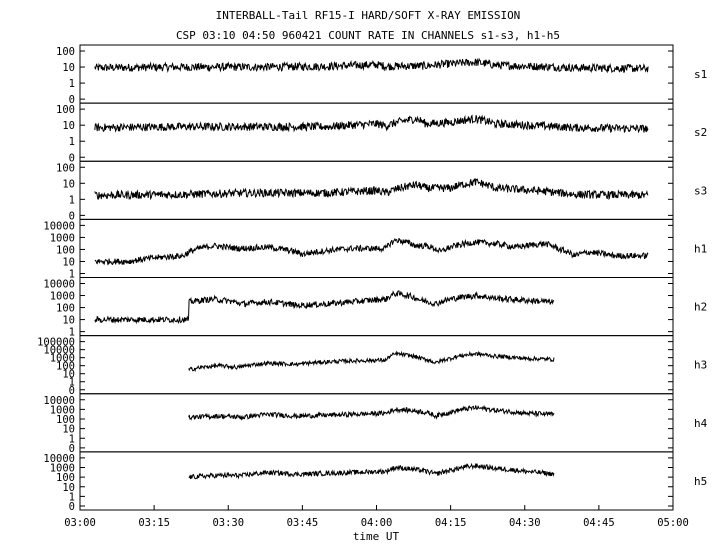  Describe the element at coordinates (324, 307) in the screenshot. I see `series-h2` at that location.